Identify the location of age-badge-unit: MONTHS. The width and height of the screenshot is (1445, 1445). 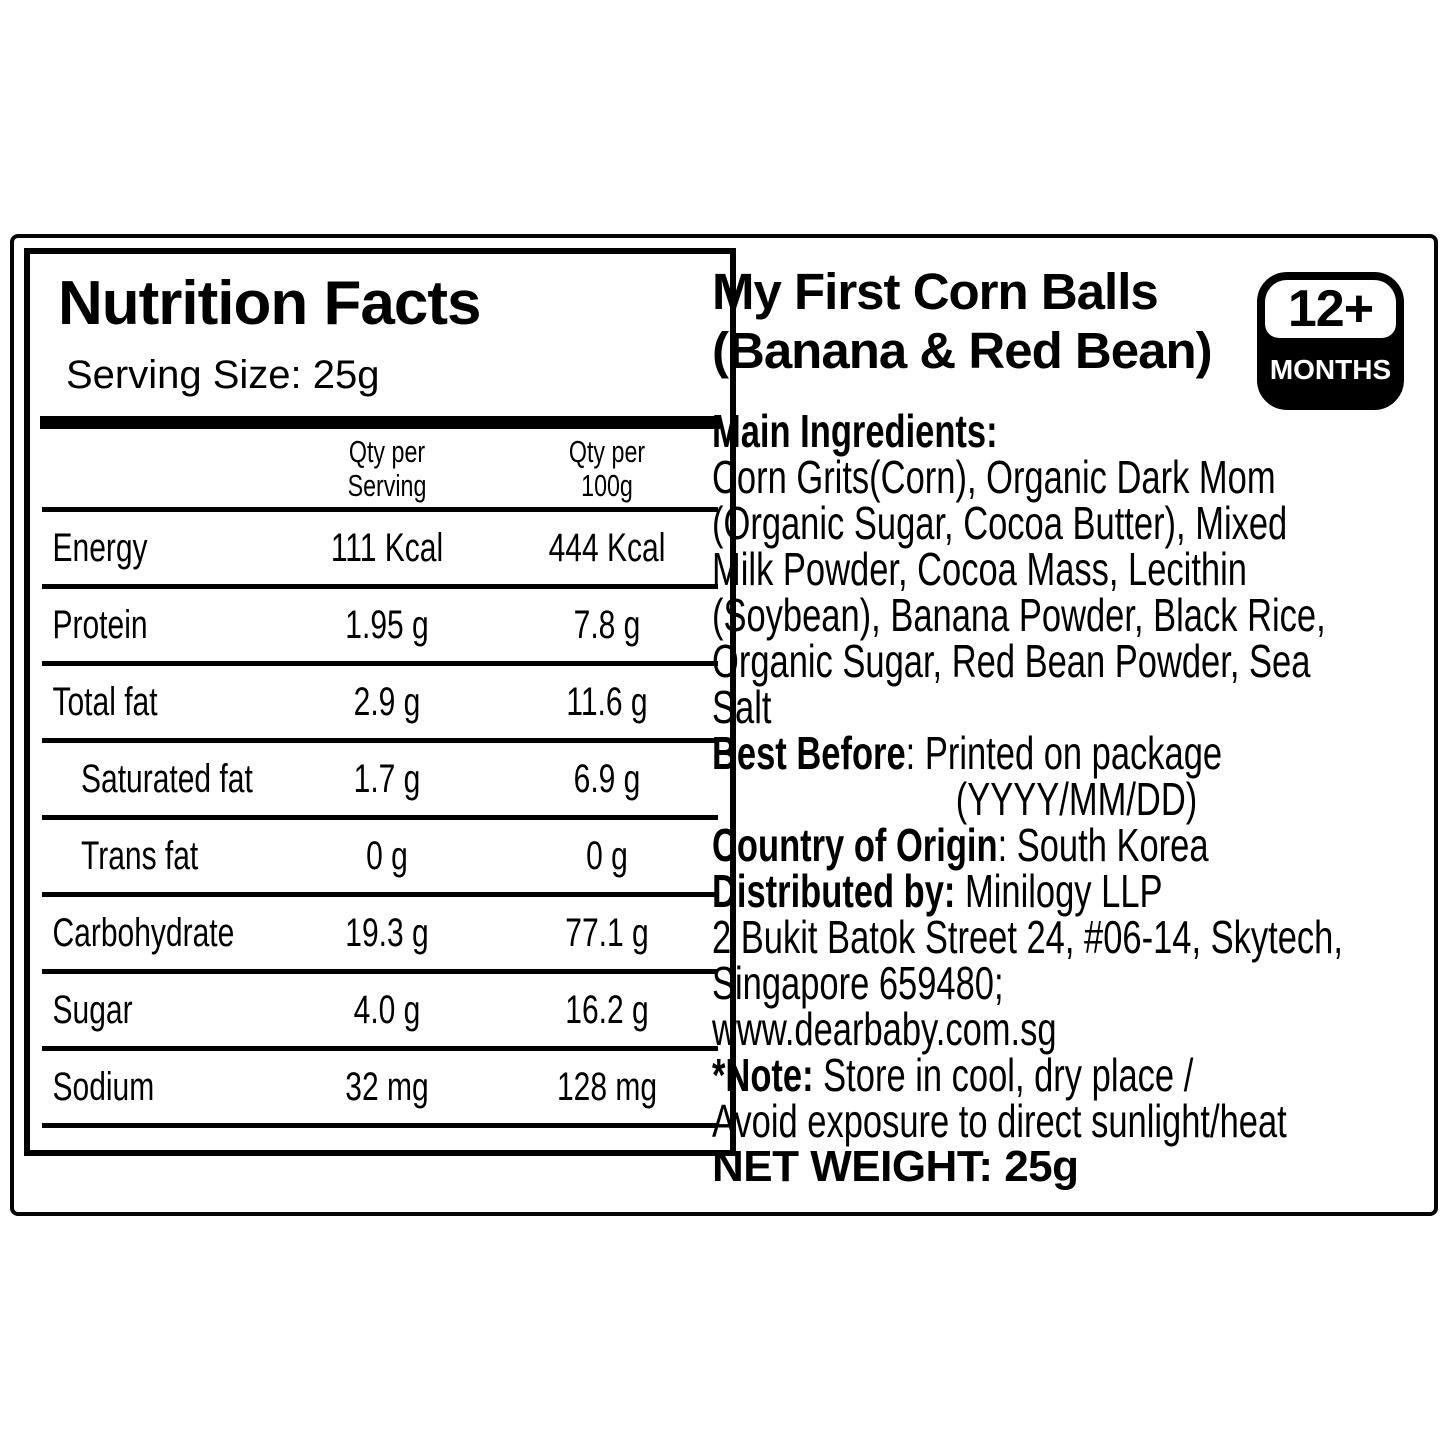
(1330, 369).